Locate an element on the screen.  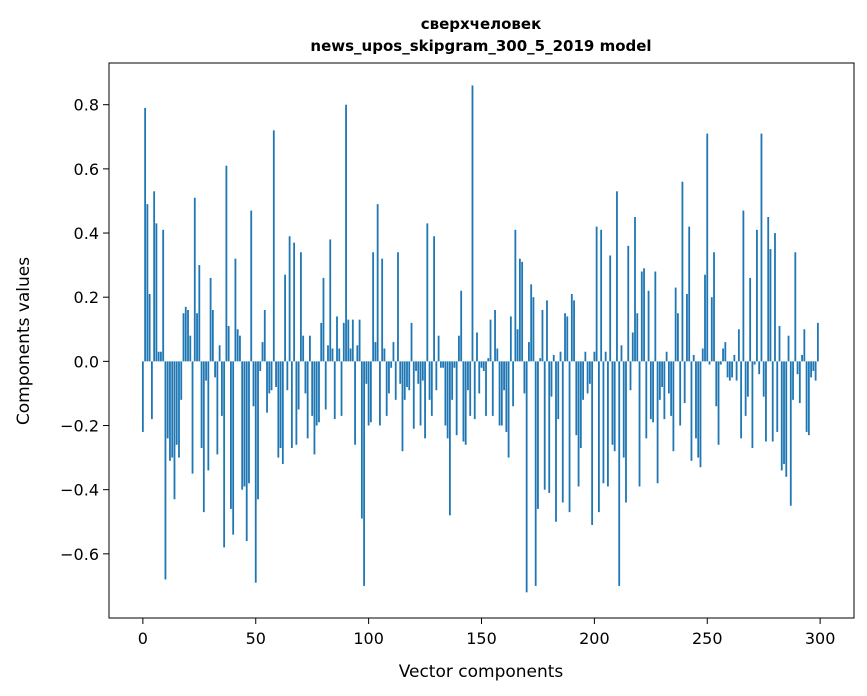
chart-subtitle: news_upos_skipgram_300_5_2019 model is located at coordinates (480, 46).